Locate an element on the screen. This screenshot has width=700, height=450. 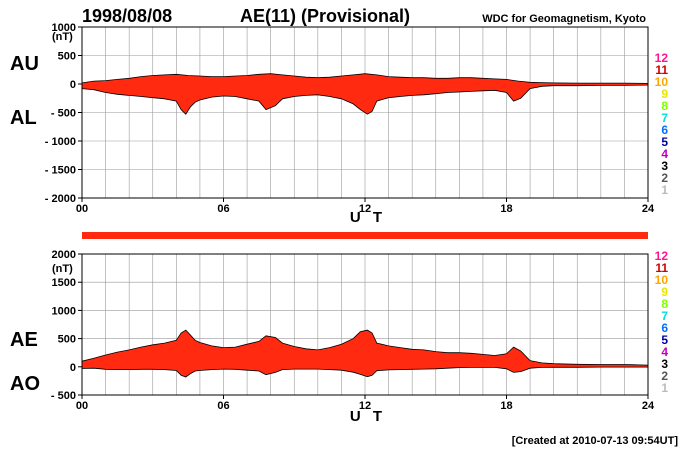
y-tick-label: 2000 is located at coordinates (64, 255).